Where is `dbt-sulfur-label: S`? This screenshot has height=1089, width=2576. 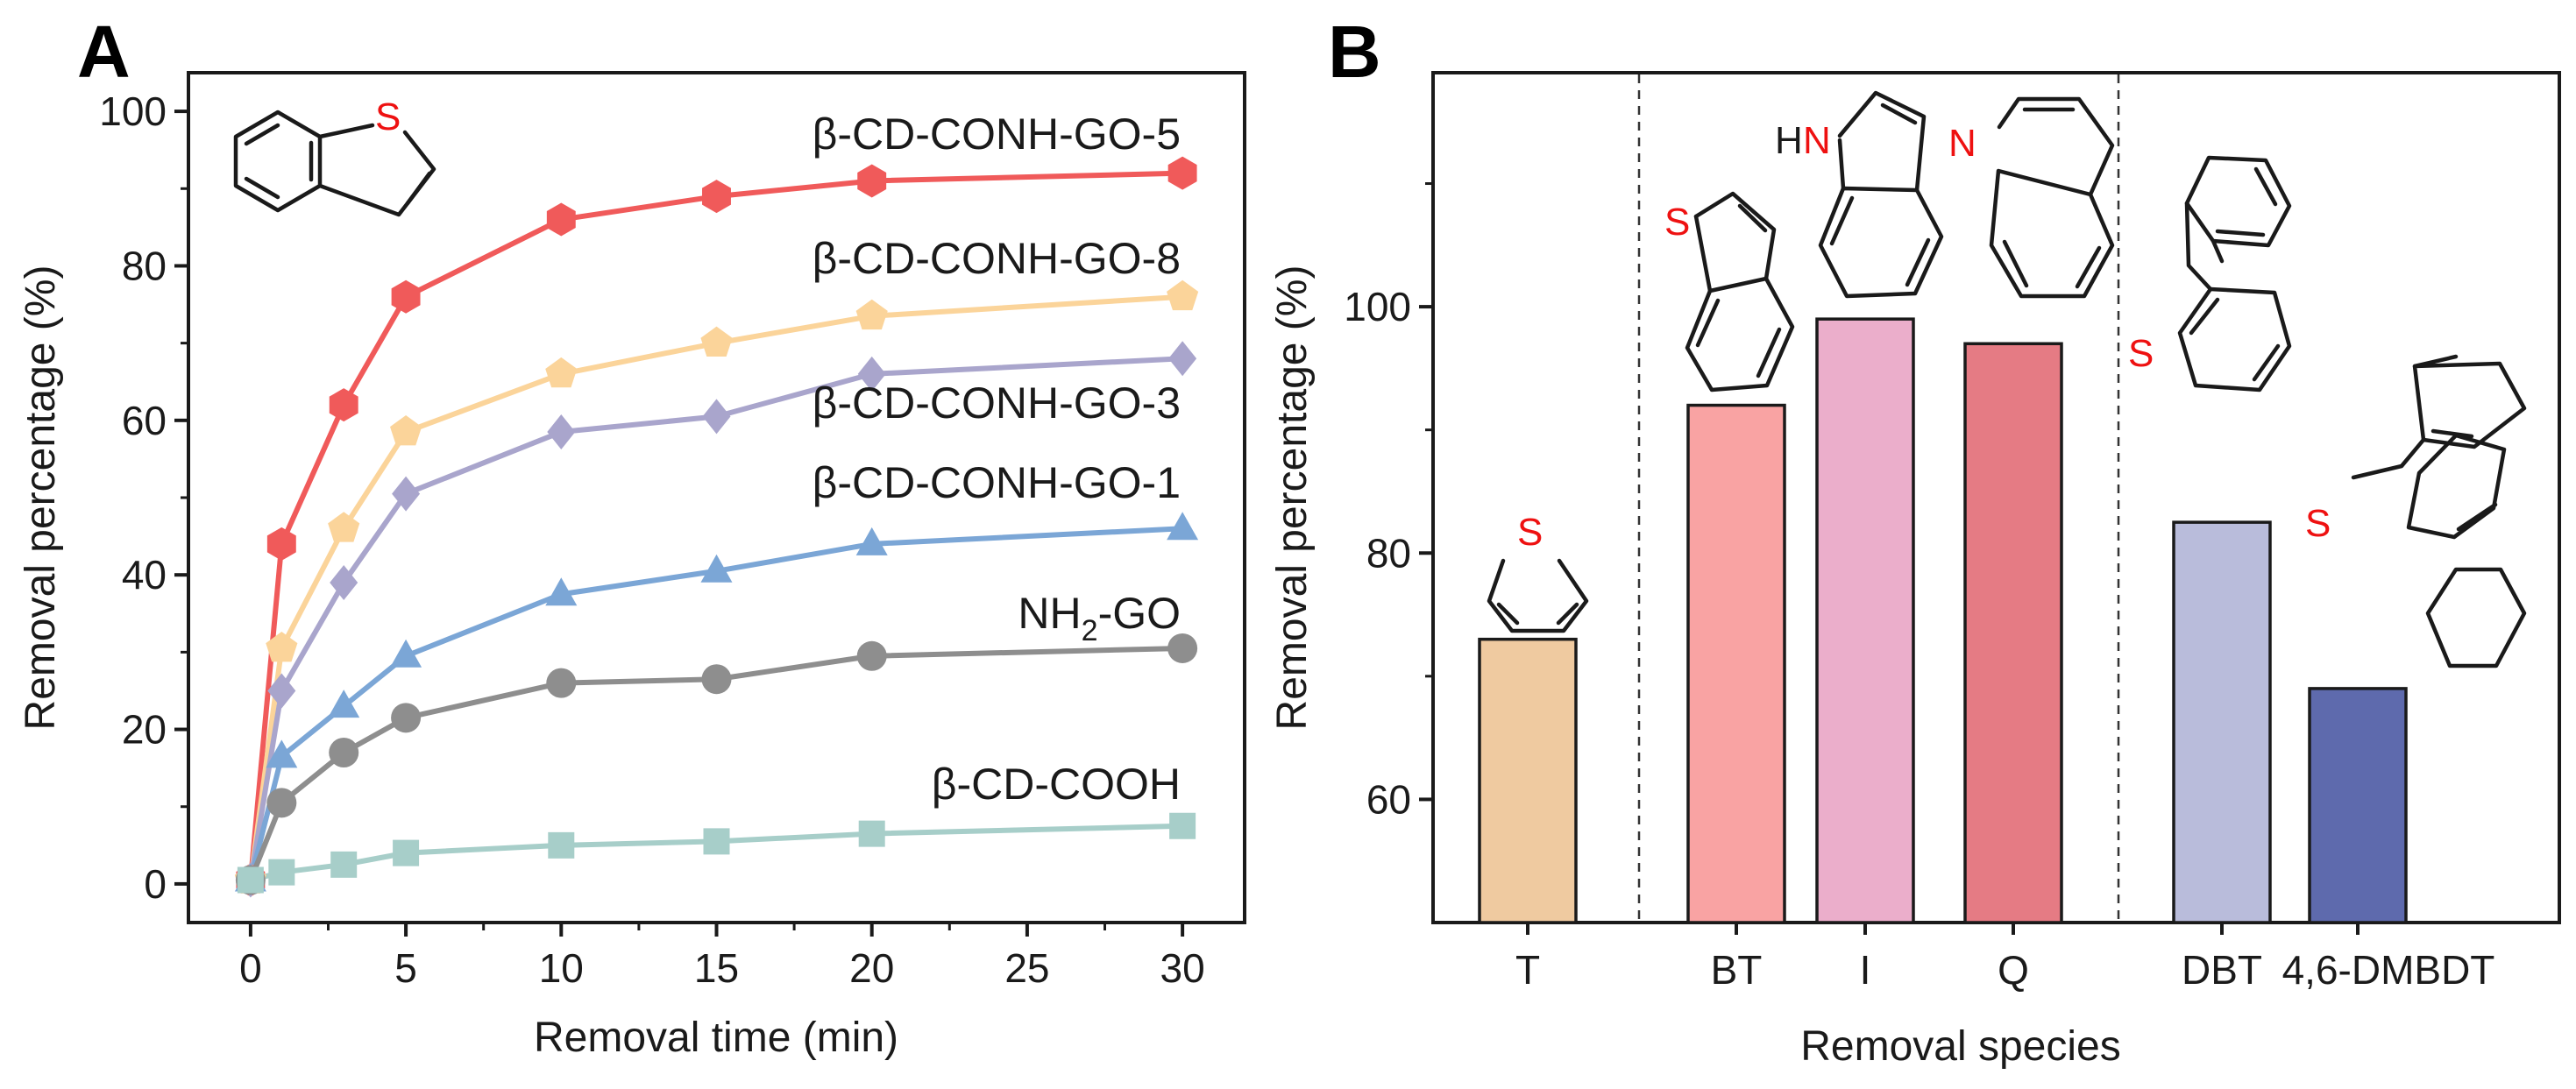
dbt-sulfur-label: S is located at coordinates (2141, 354).